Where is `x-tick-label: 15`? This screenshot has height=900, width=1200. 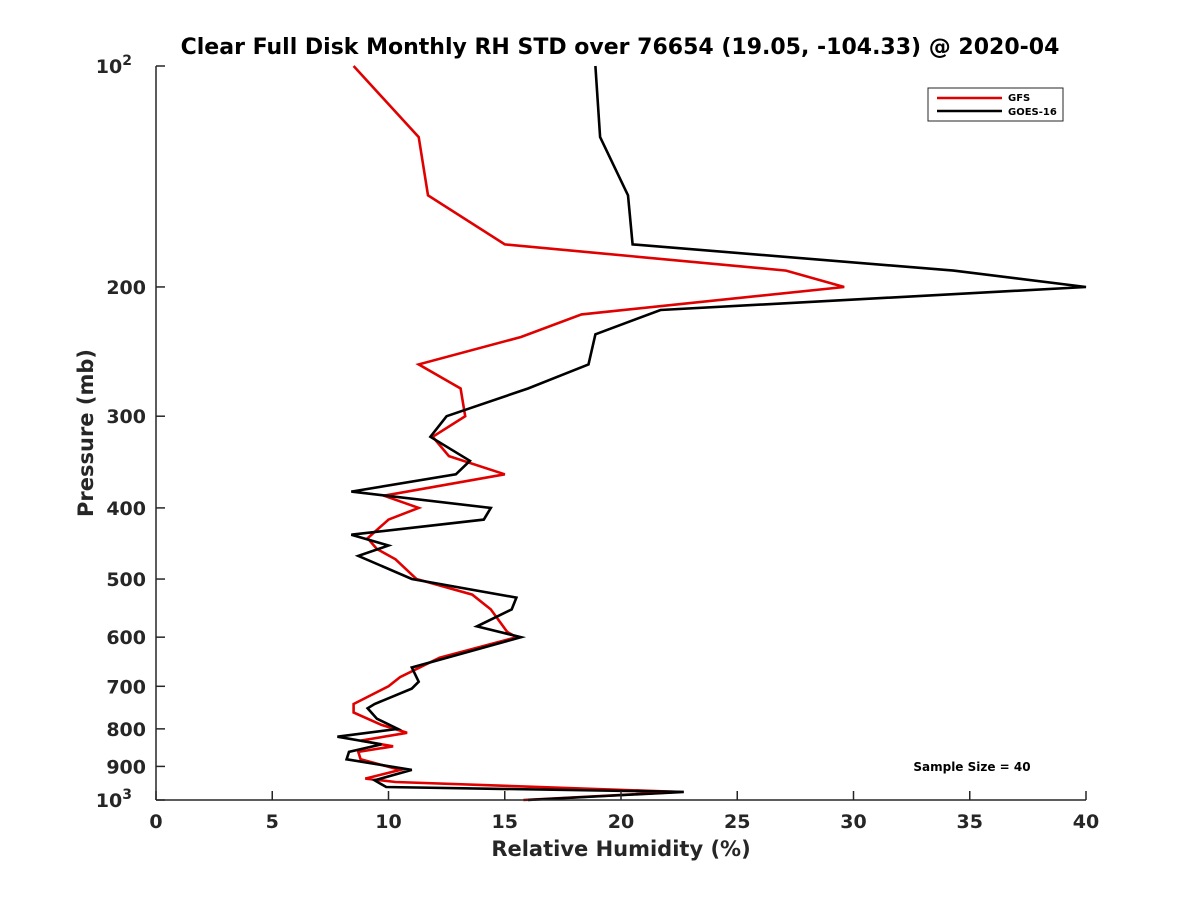 x-tick-label: 15 is located at coordinates (505, 822).